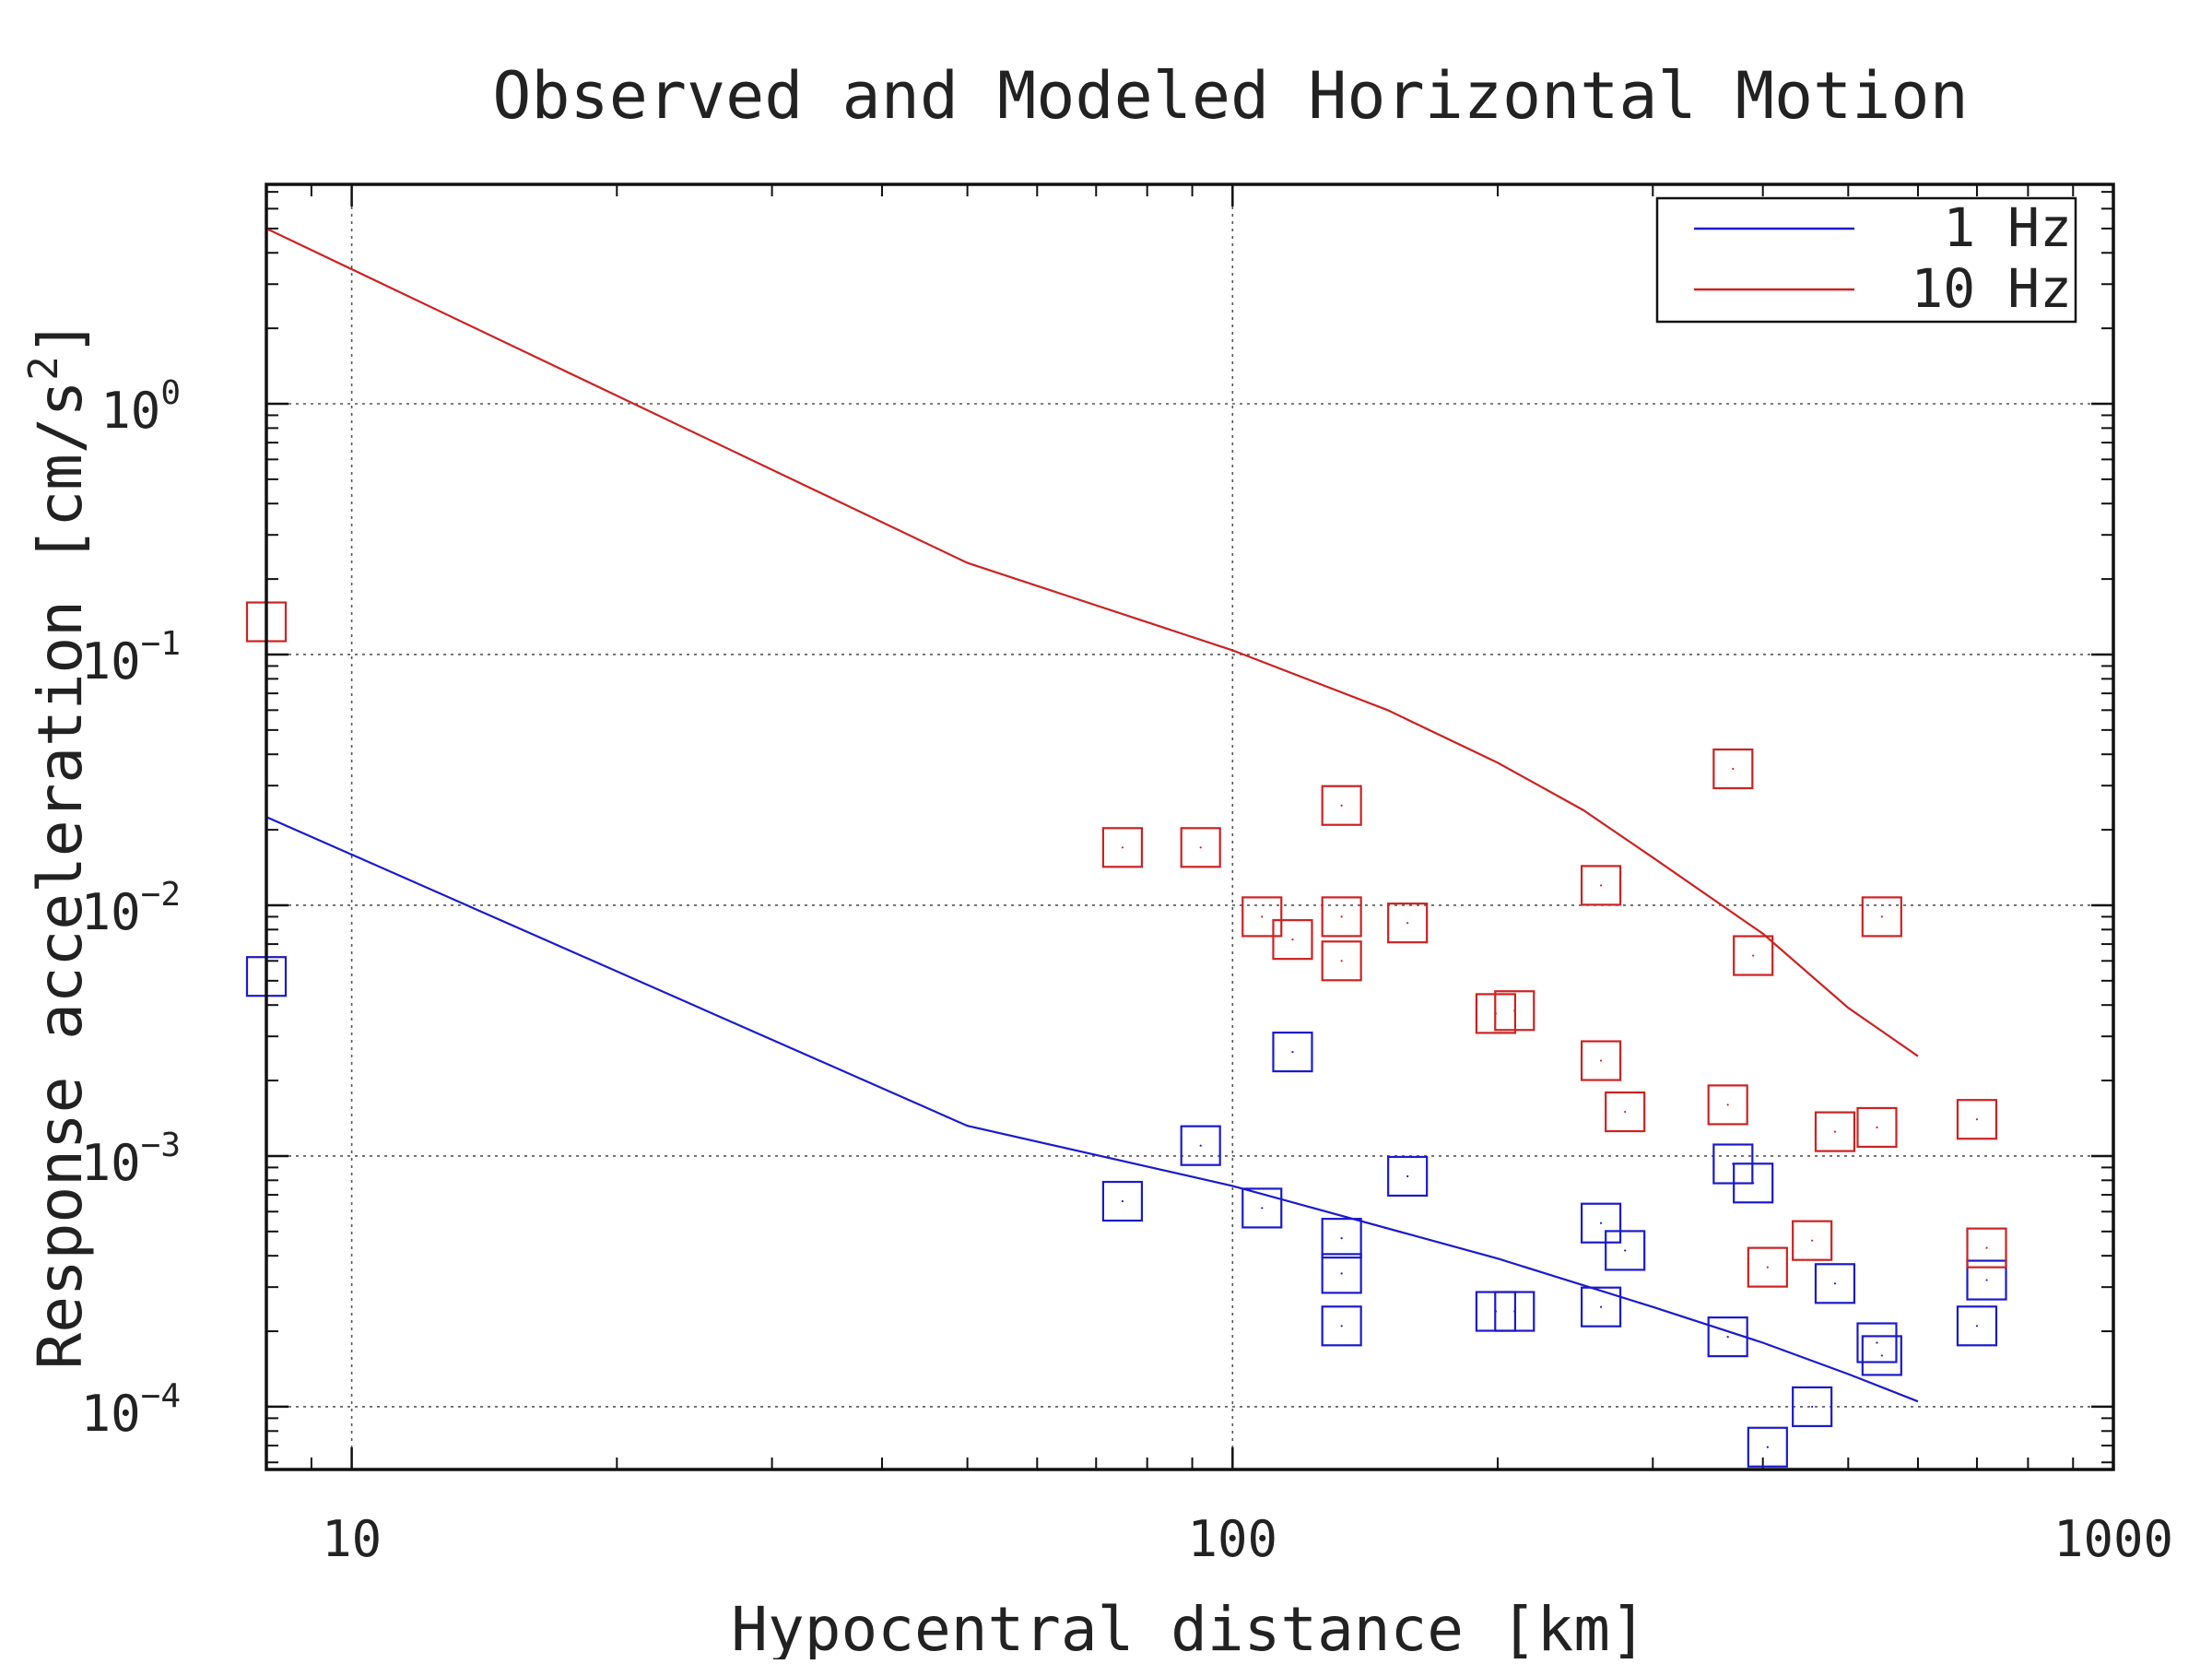  Describe the element at coordinates (131, 657) in the screenshot. I see `y-tick-label: 10⁻¹` at that location.